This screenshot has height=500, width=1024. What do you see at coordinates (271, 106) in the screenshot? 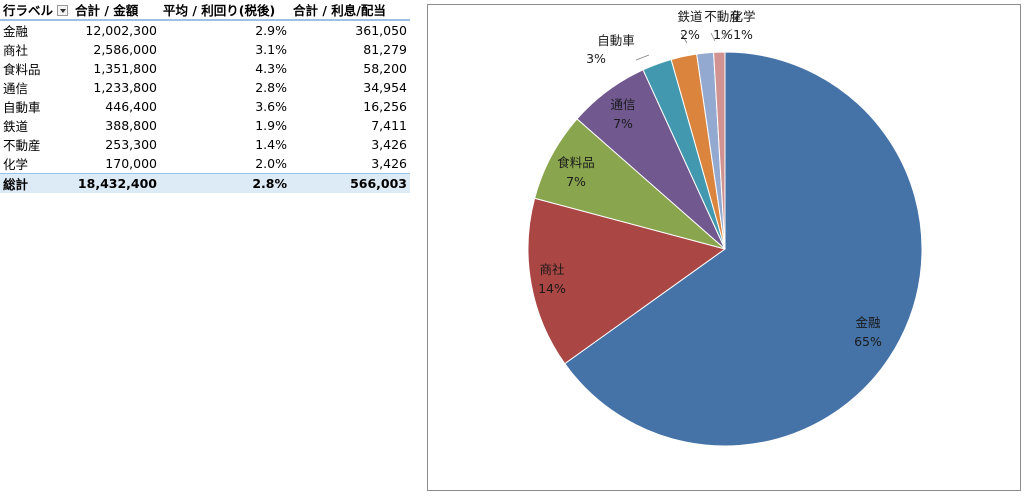
I see `cell-yield: 3.6%` at bounding box center [271, 106].